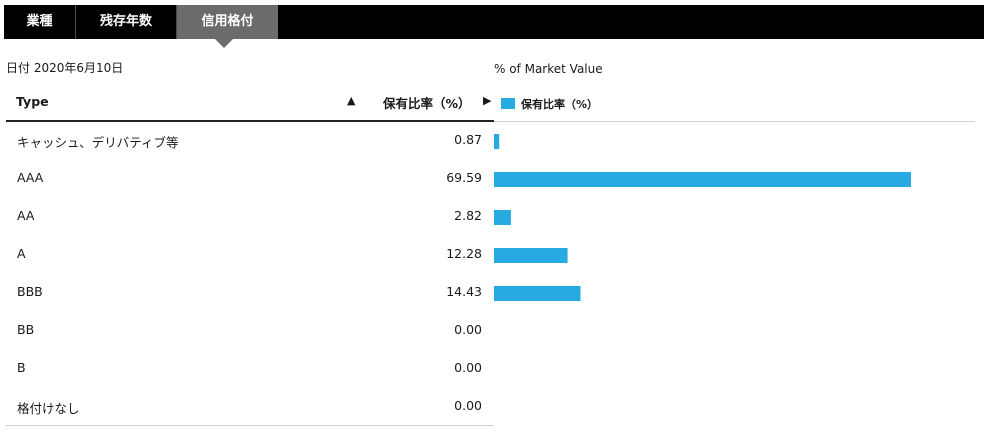 The width and height of the screenshot is (988, 433). I want to click on row-label: B, so click(21, 367).